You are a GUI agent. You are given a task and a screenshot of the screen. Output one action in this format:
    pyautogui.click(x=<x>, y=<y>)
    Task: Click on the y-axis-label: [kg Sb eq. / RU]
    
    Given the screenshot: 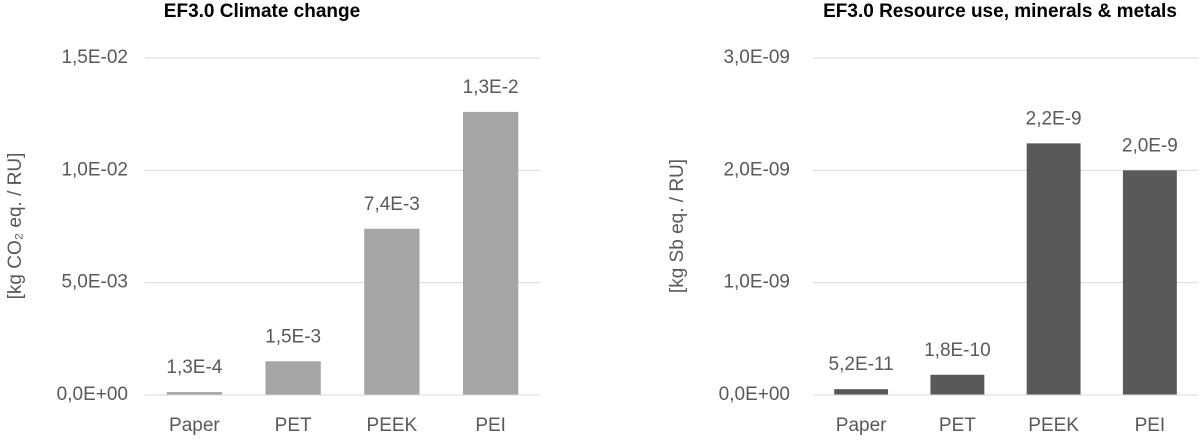 What is the action you would take?
    pyautogui.click(x=677, y=226)
    